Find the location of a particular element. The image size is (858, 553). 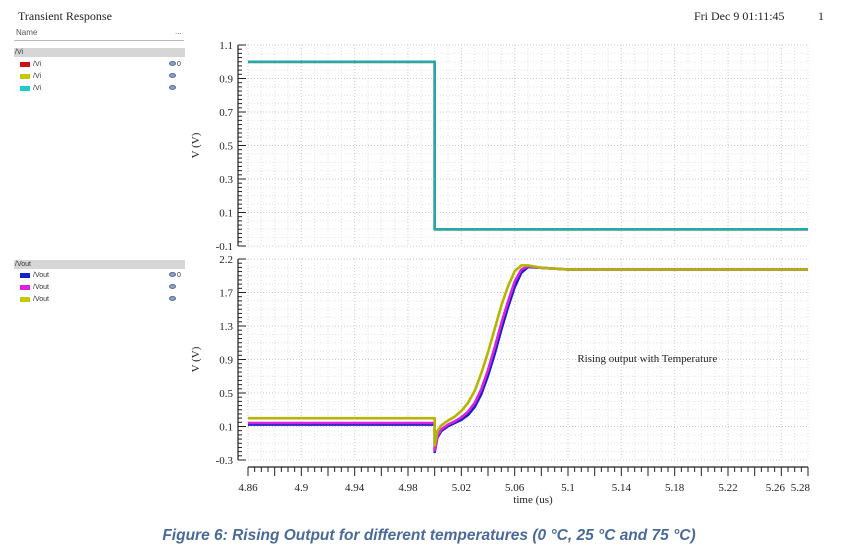

x-tick-label: 4.98 is located at coordinates (408, 488).